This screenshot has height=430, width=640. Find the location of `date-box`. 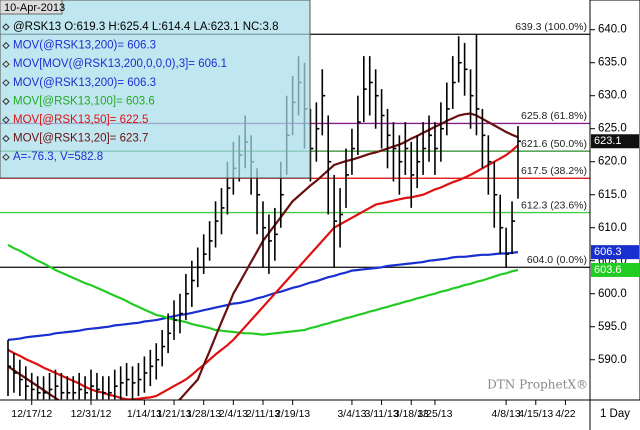

date-box is located at coordinates (31, 7).